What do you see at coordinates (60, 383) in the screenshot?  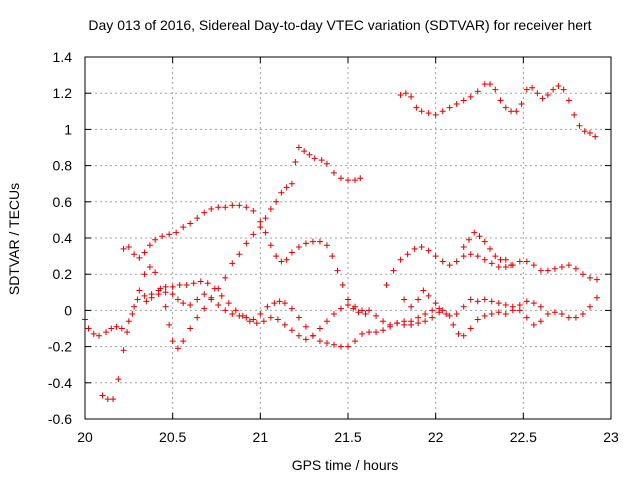 I see `y-tick-label: -0.4` at bounding box center [60, 383].